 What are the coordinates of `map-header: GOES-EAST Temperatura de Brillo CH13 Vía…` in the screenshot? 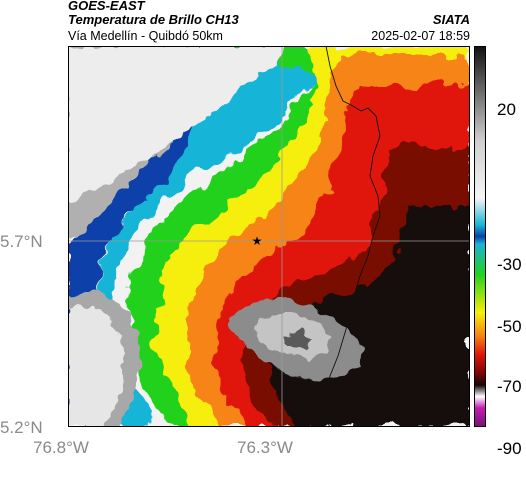 It's located at (263, 23).